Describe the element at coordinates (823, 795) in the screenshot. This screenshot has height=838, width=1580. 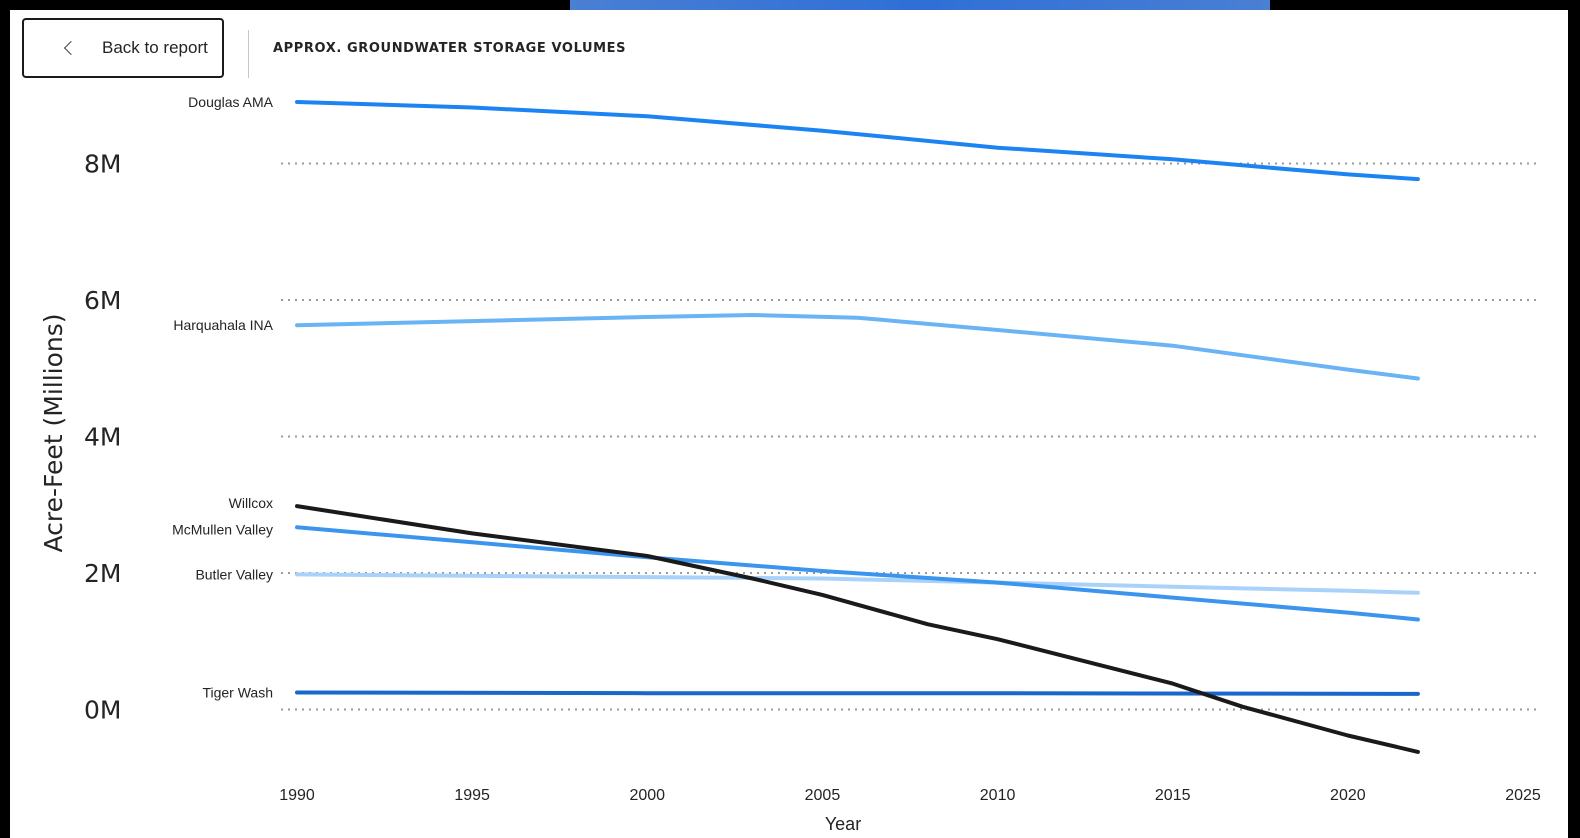
I see `x-tick-label: 2005` at that location.